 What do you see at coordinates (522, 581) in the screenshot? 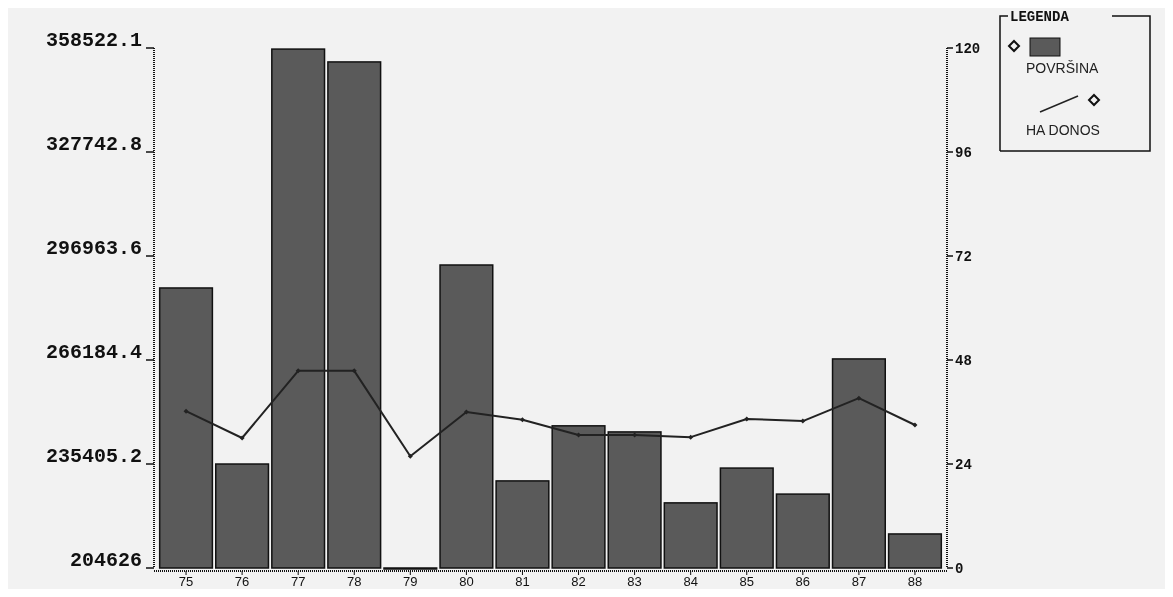
I see `x-tick-label: 81` at bounding box center [522, 581].